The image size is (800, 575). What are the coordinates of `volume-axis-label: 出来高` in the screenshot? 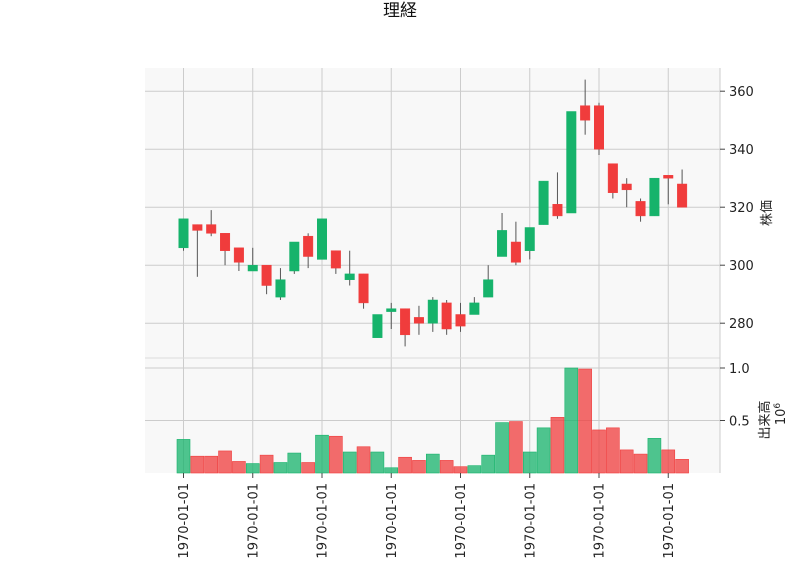 It's located at (765, 419).